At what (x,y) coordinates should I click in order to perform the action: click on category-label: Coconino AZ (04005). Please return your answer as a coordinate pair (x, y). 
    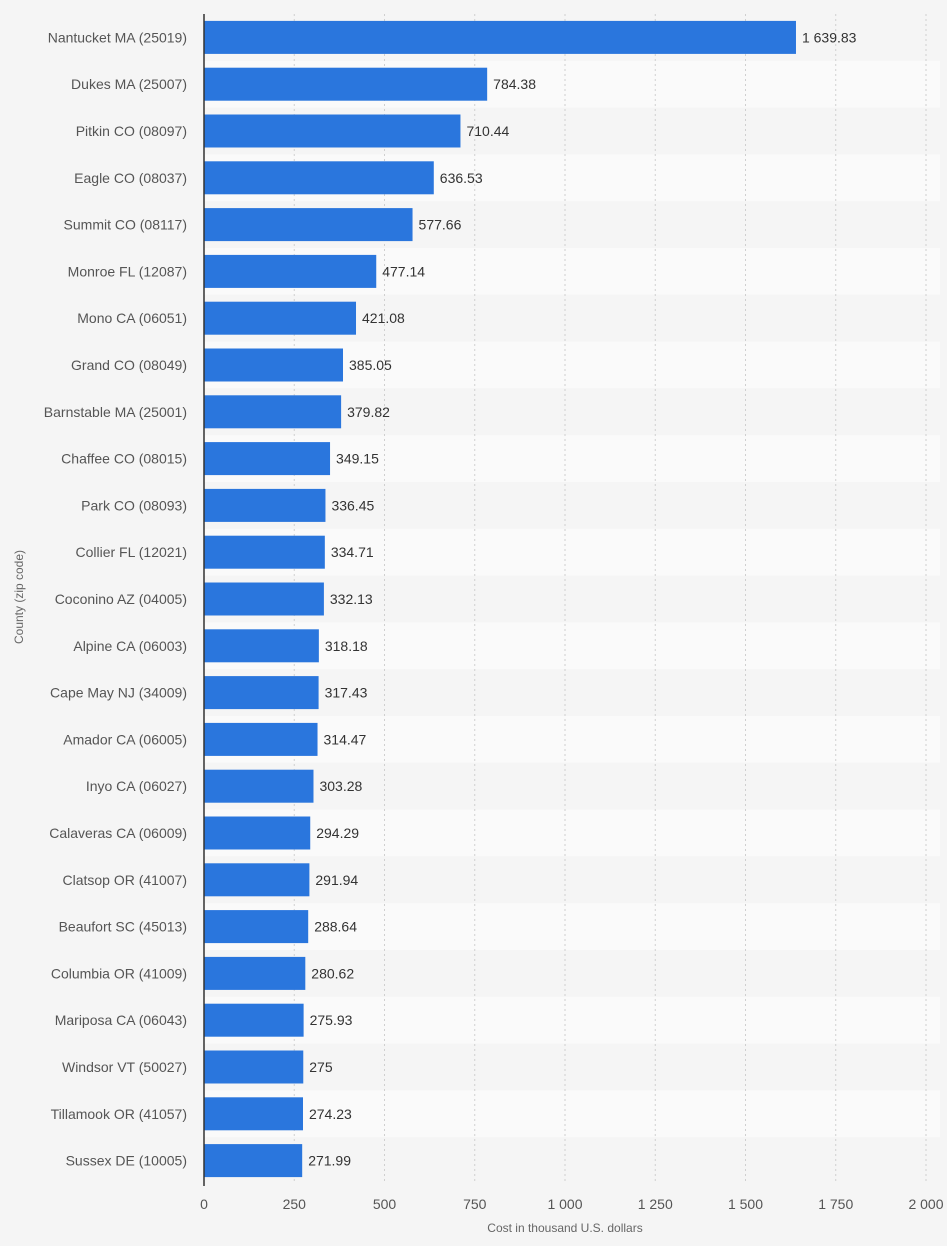
    Looking at the image, I should click on (121, 599).